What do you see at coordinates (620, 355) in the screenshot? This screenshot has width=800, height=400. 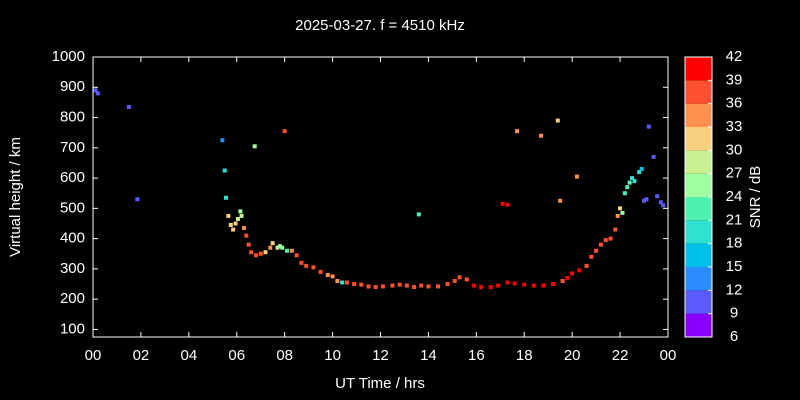 I see `x-tick-label: 22` at bounding box center [620, 355].